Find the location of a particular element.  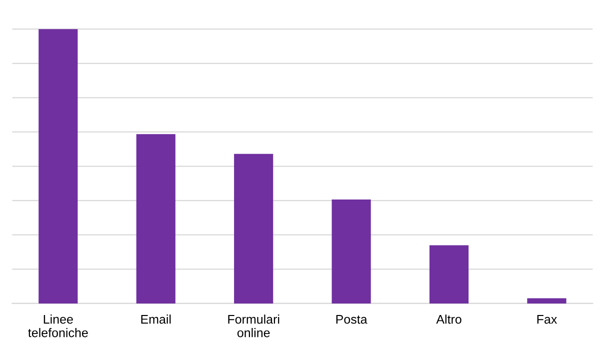

x-tick-label: Fax is located at coordinates (547, 319).